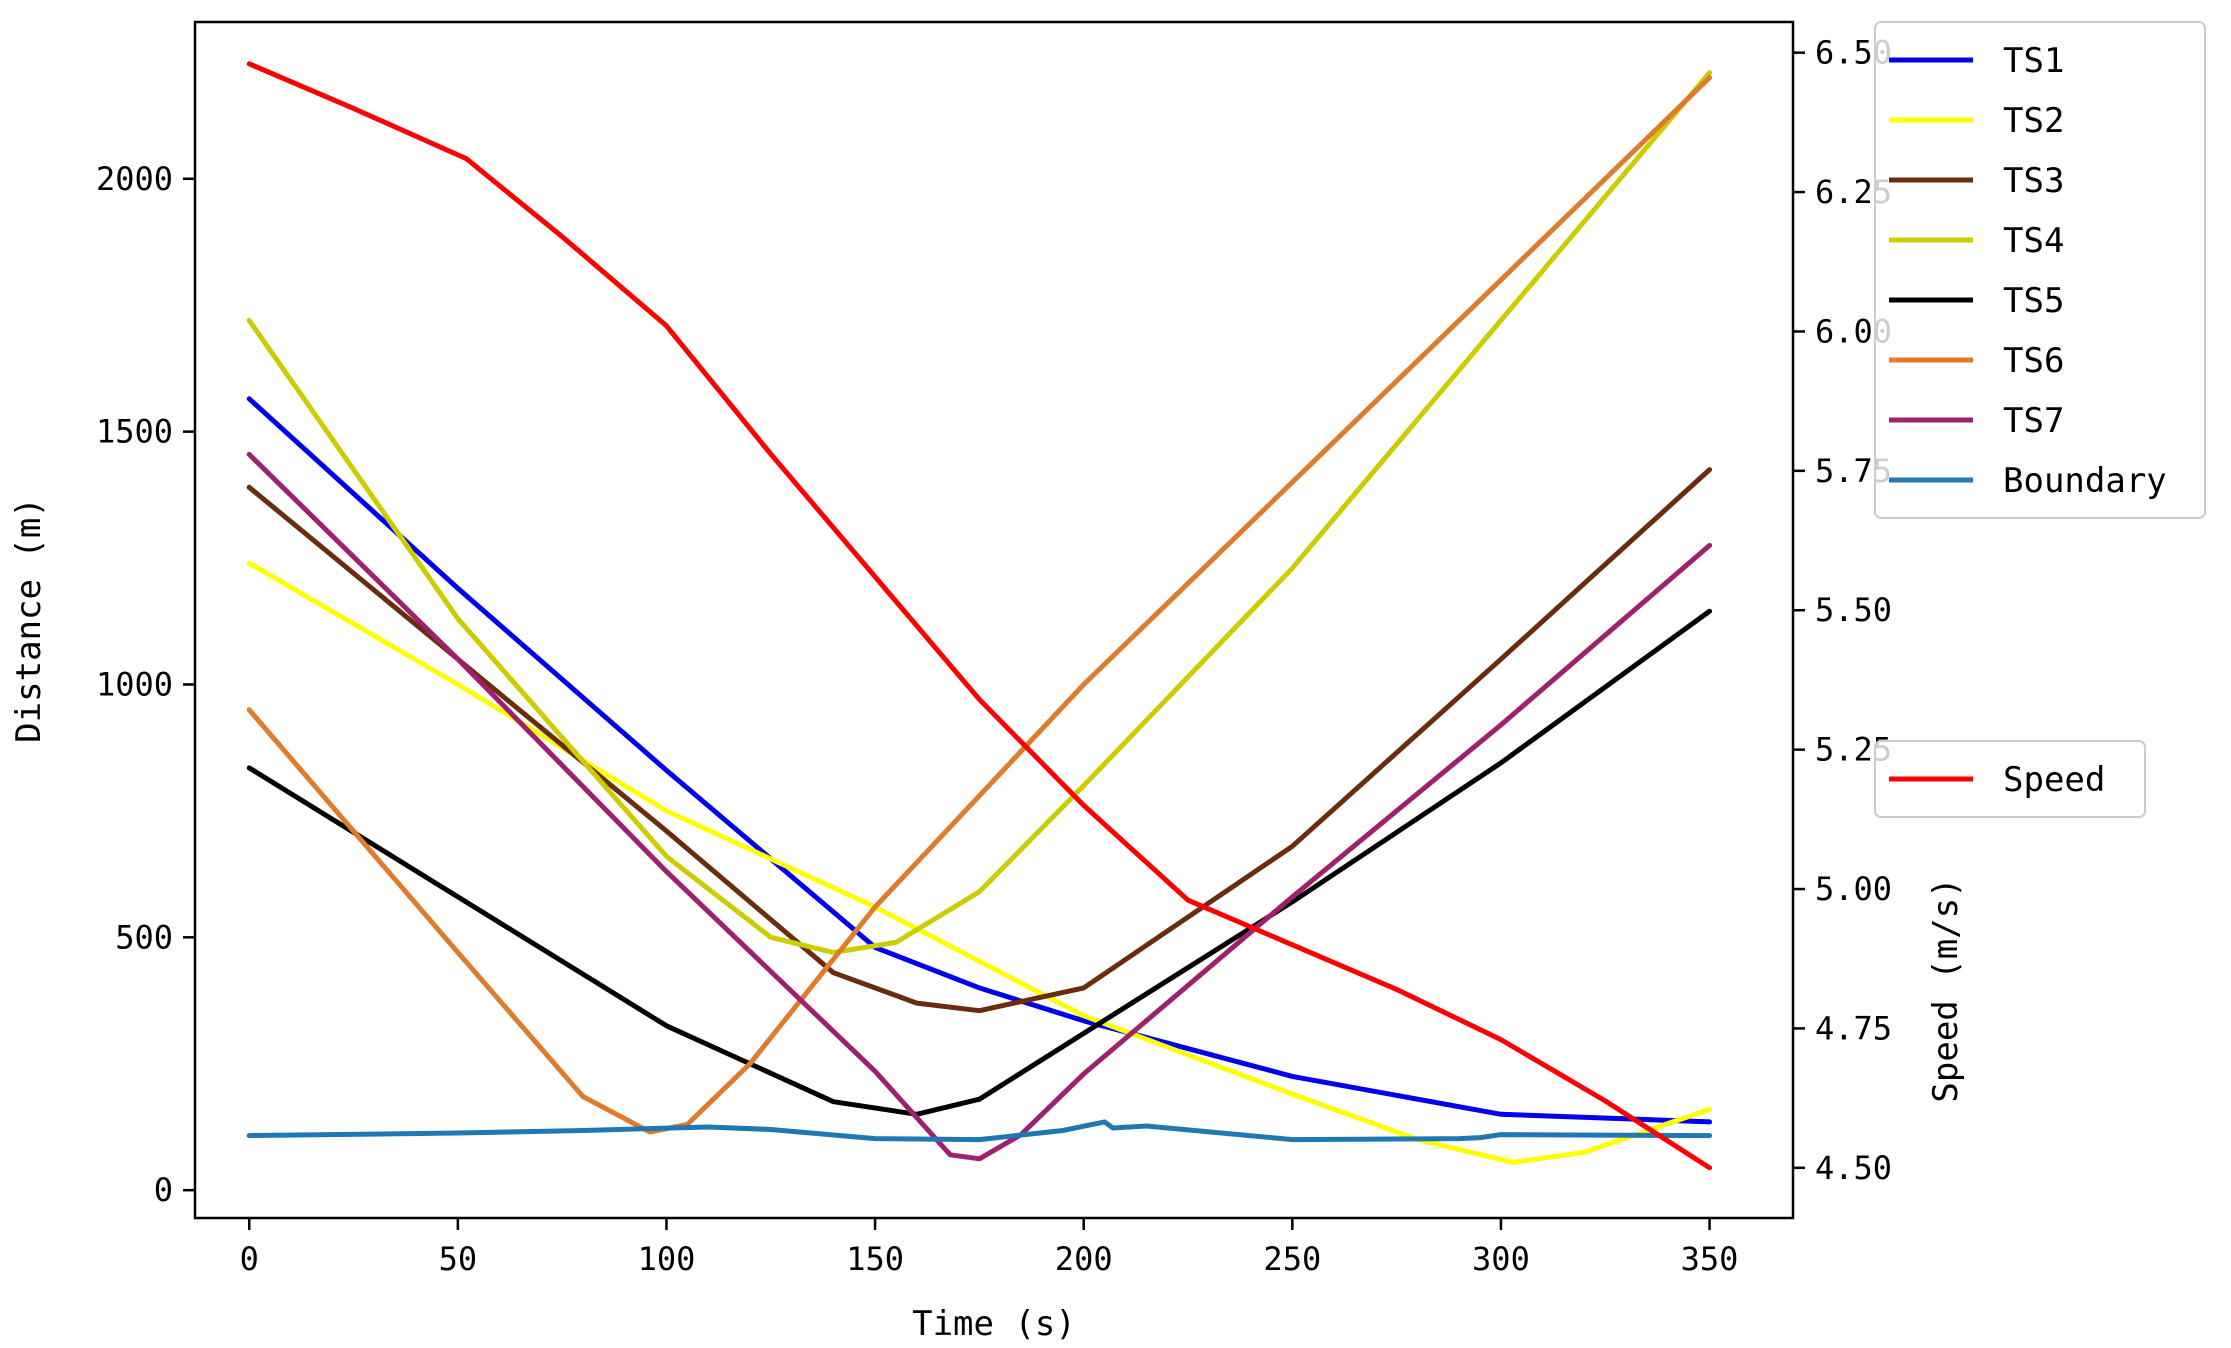 Image resolution: width=2231 pixels, height=1348 pixels. What do you see at coordinates (1853, 610) in the screenshot?
I see `y2-tick-label: 5.50` at bounding box center [1853, 610].